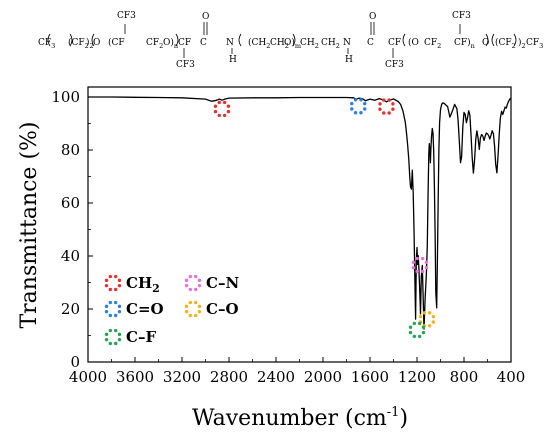  I want to click on y-tick-label: 0, so click(75, 362).